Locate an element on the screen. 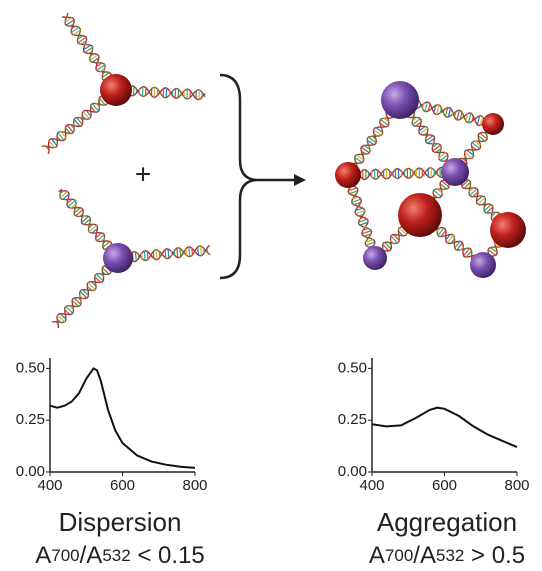  y-tick-label: 0.50 is located at coordinates (30, 367).